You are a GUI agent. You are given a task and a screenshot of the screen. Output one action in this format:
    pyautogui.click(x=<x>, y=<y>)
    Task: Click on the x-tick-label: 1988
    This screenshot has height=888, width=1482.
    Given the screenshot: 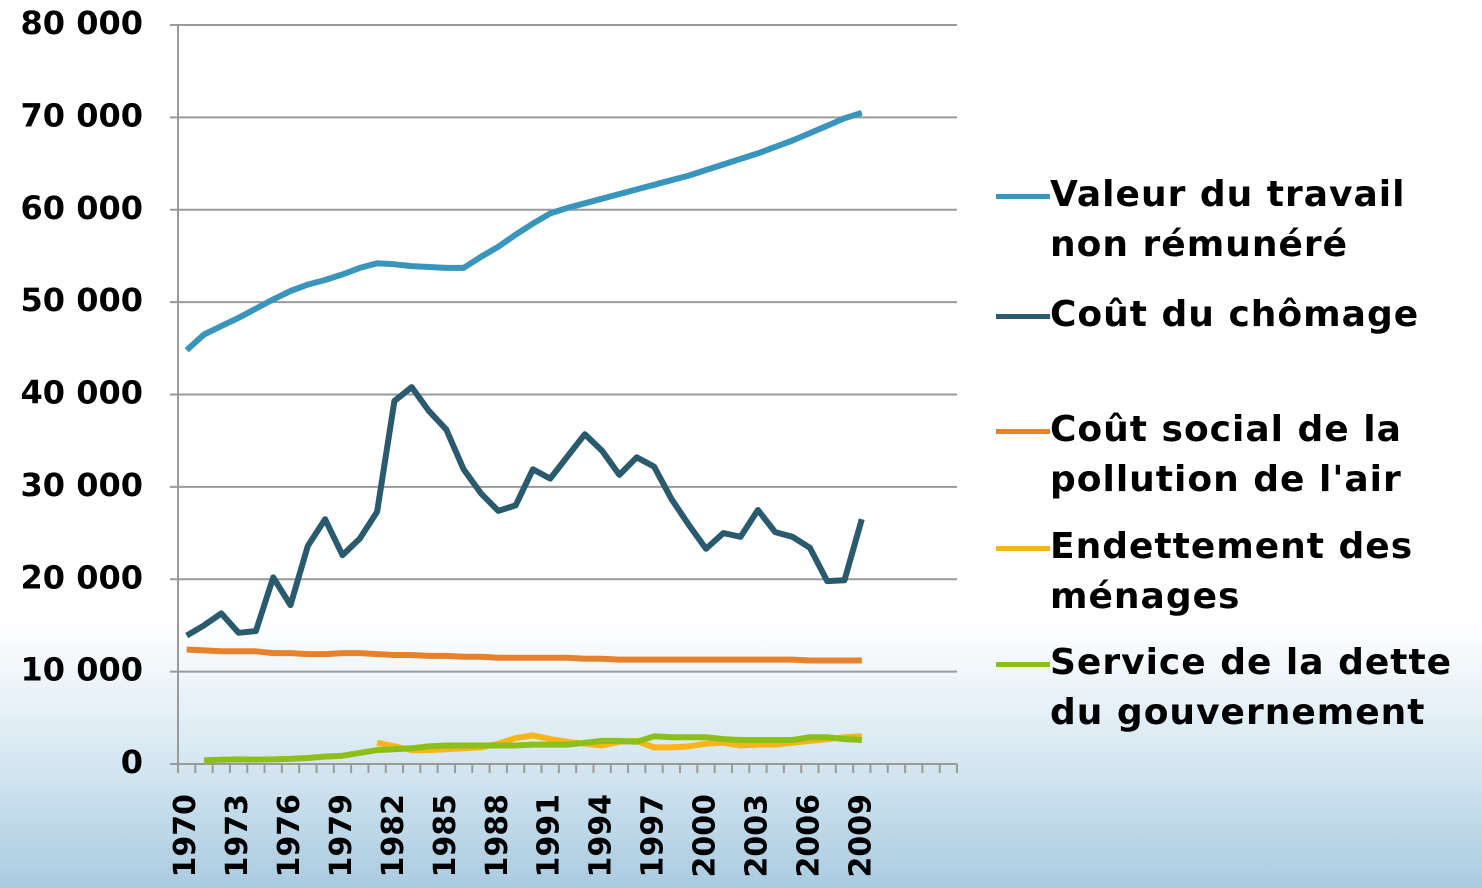 What is the action you would take?
    pyautogui.click(x=497, y=836)
    